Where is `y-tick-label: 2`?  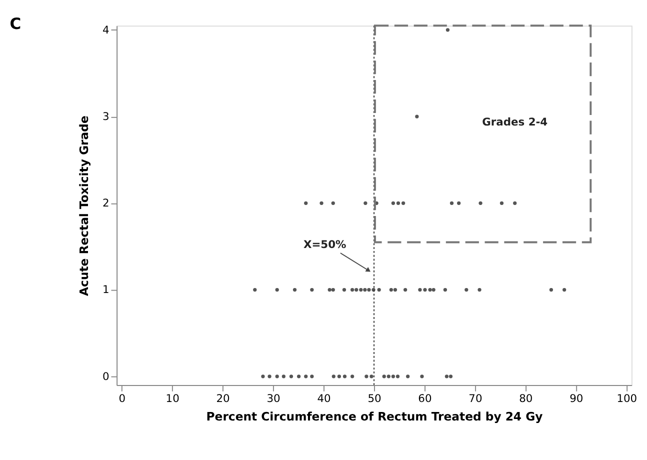 y-tick-label: 2 is located at coordinates (106, 203).